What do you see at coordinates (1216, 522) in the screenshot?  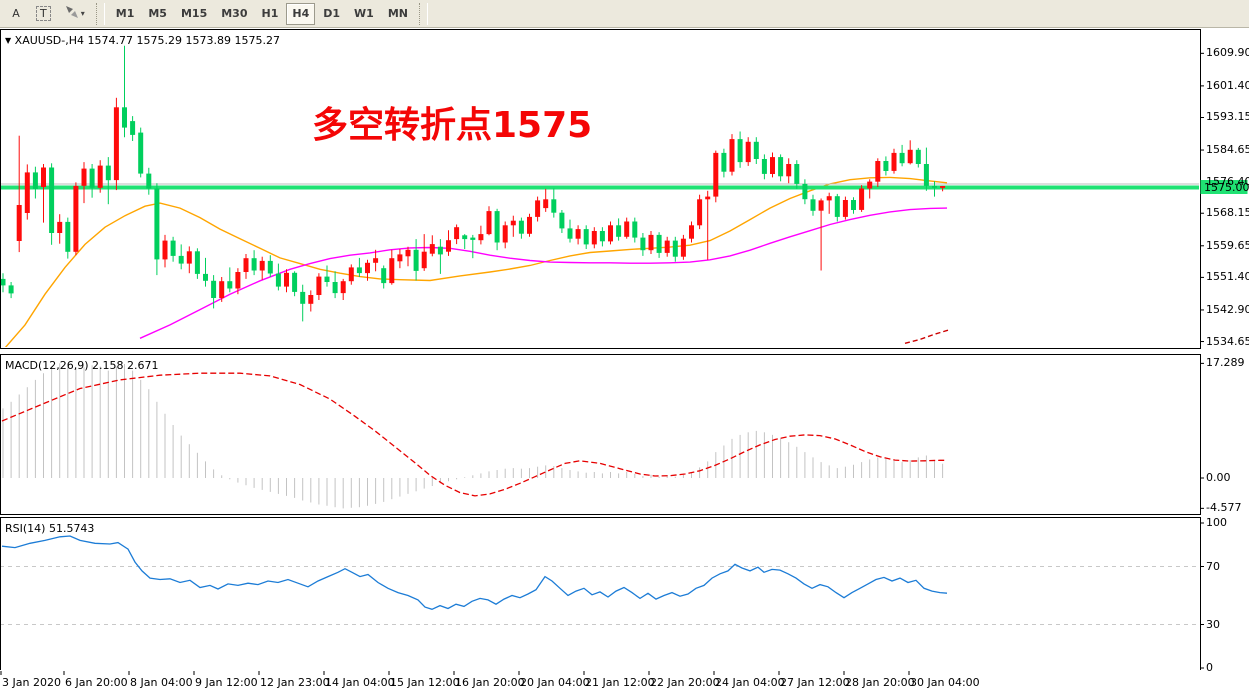 I see `rsi-tick: 100` at bounding box center [1216, 522].